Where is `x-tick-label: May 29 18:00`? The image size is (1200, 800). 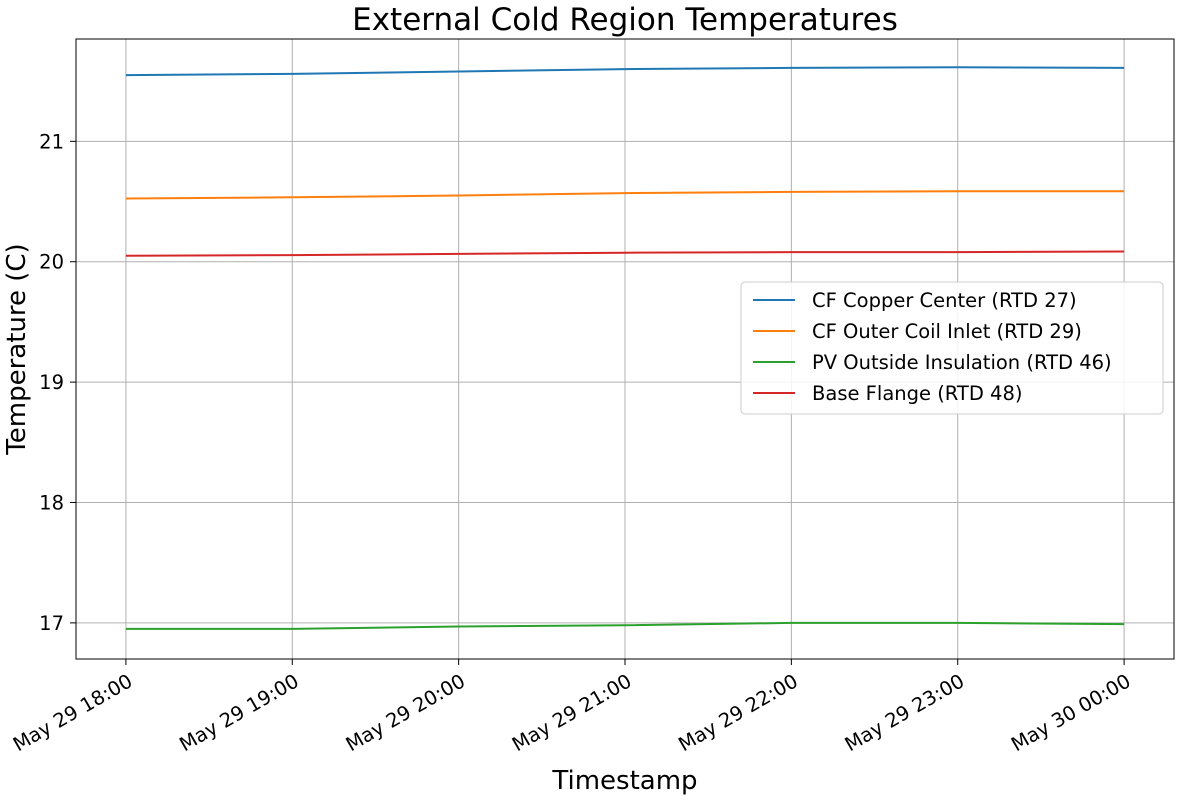
x-tick-label: May 29 18:00 is located at coordinates (72, 712).